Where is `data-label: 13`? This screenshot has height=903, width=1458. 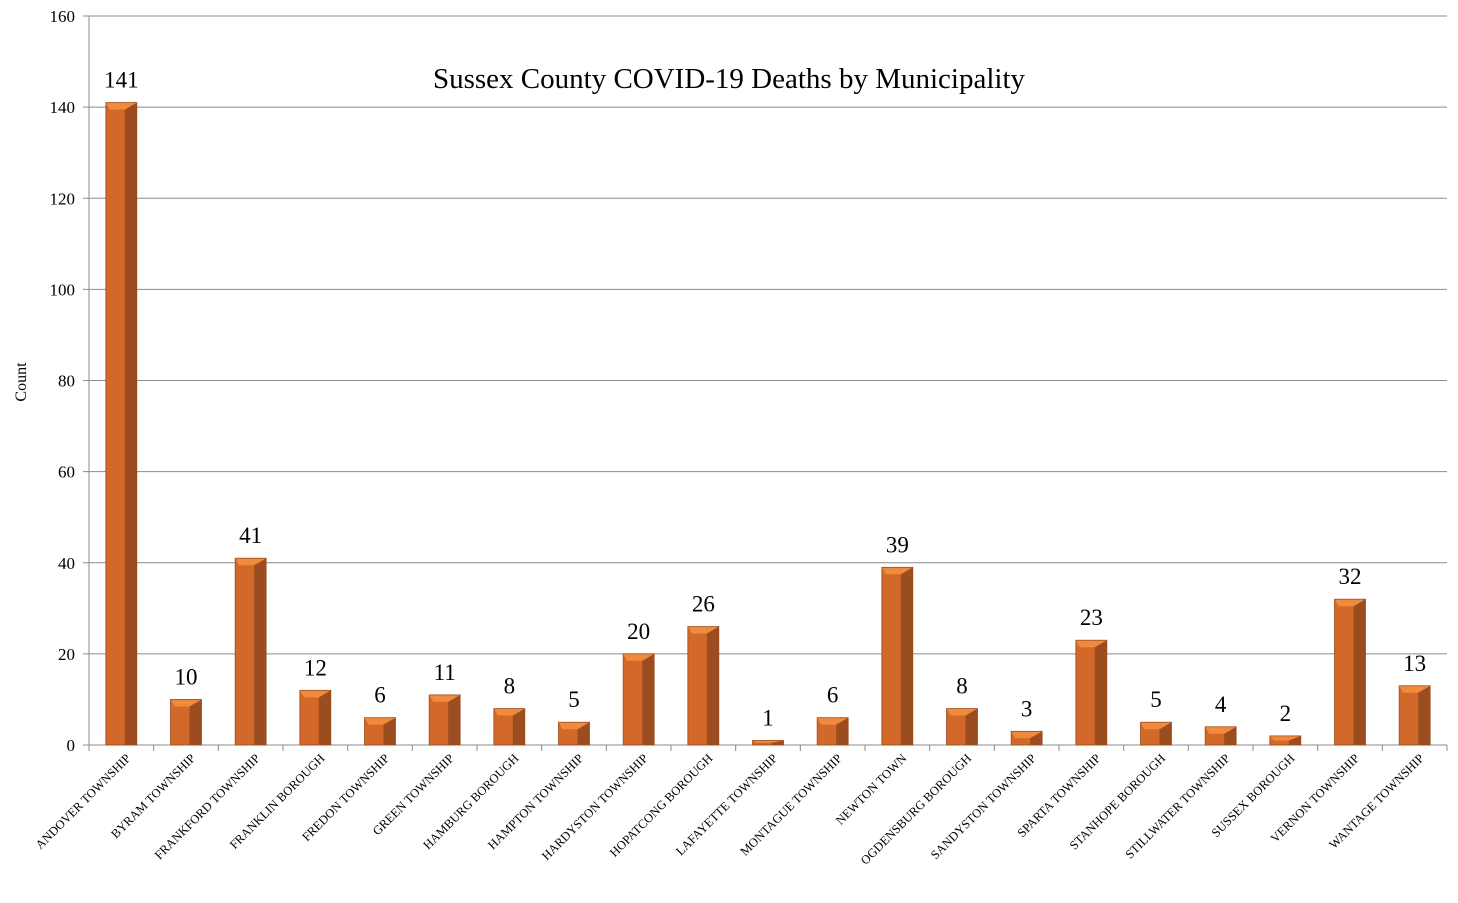 data-label: 13 is located at coordinates (1414, 663).